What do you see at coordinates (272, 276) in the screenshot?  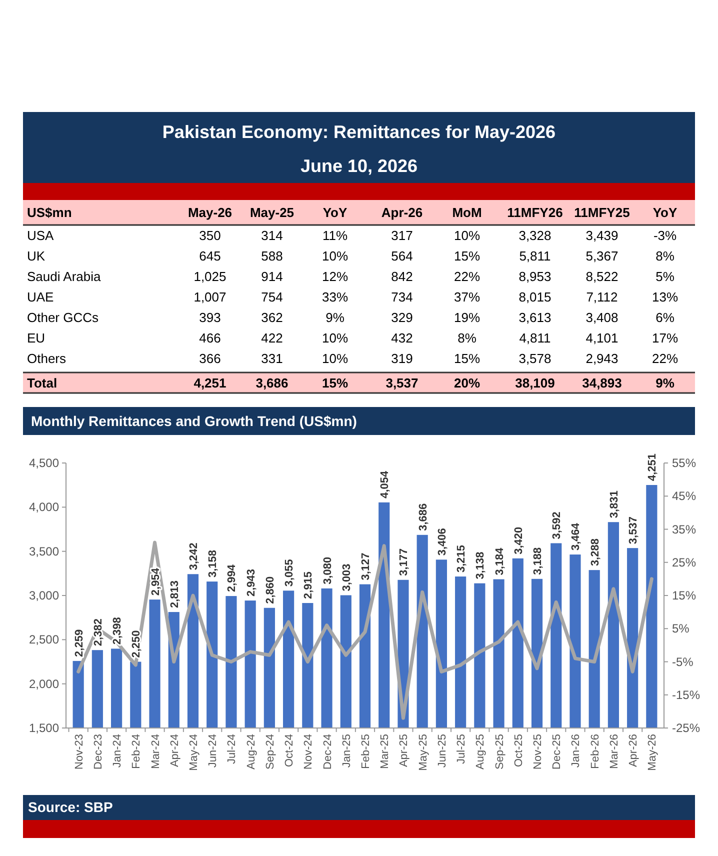 I see `data-label: 914` at bounding box center [272, 276].